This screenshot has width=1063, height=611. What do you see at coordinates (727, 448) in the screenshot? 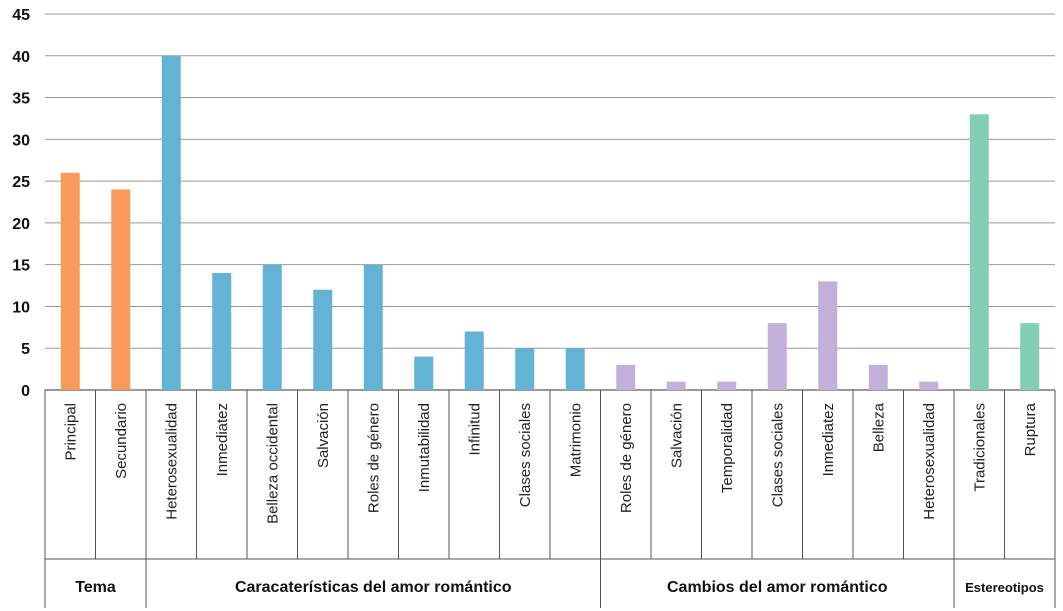
I see `x-tick-label: Temporalidad` at bounding box center [727, 448].